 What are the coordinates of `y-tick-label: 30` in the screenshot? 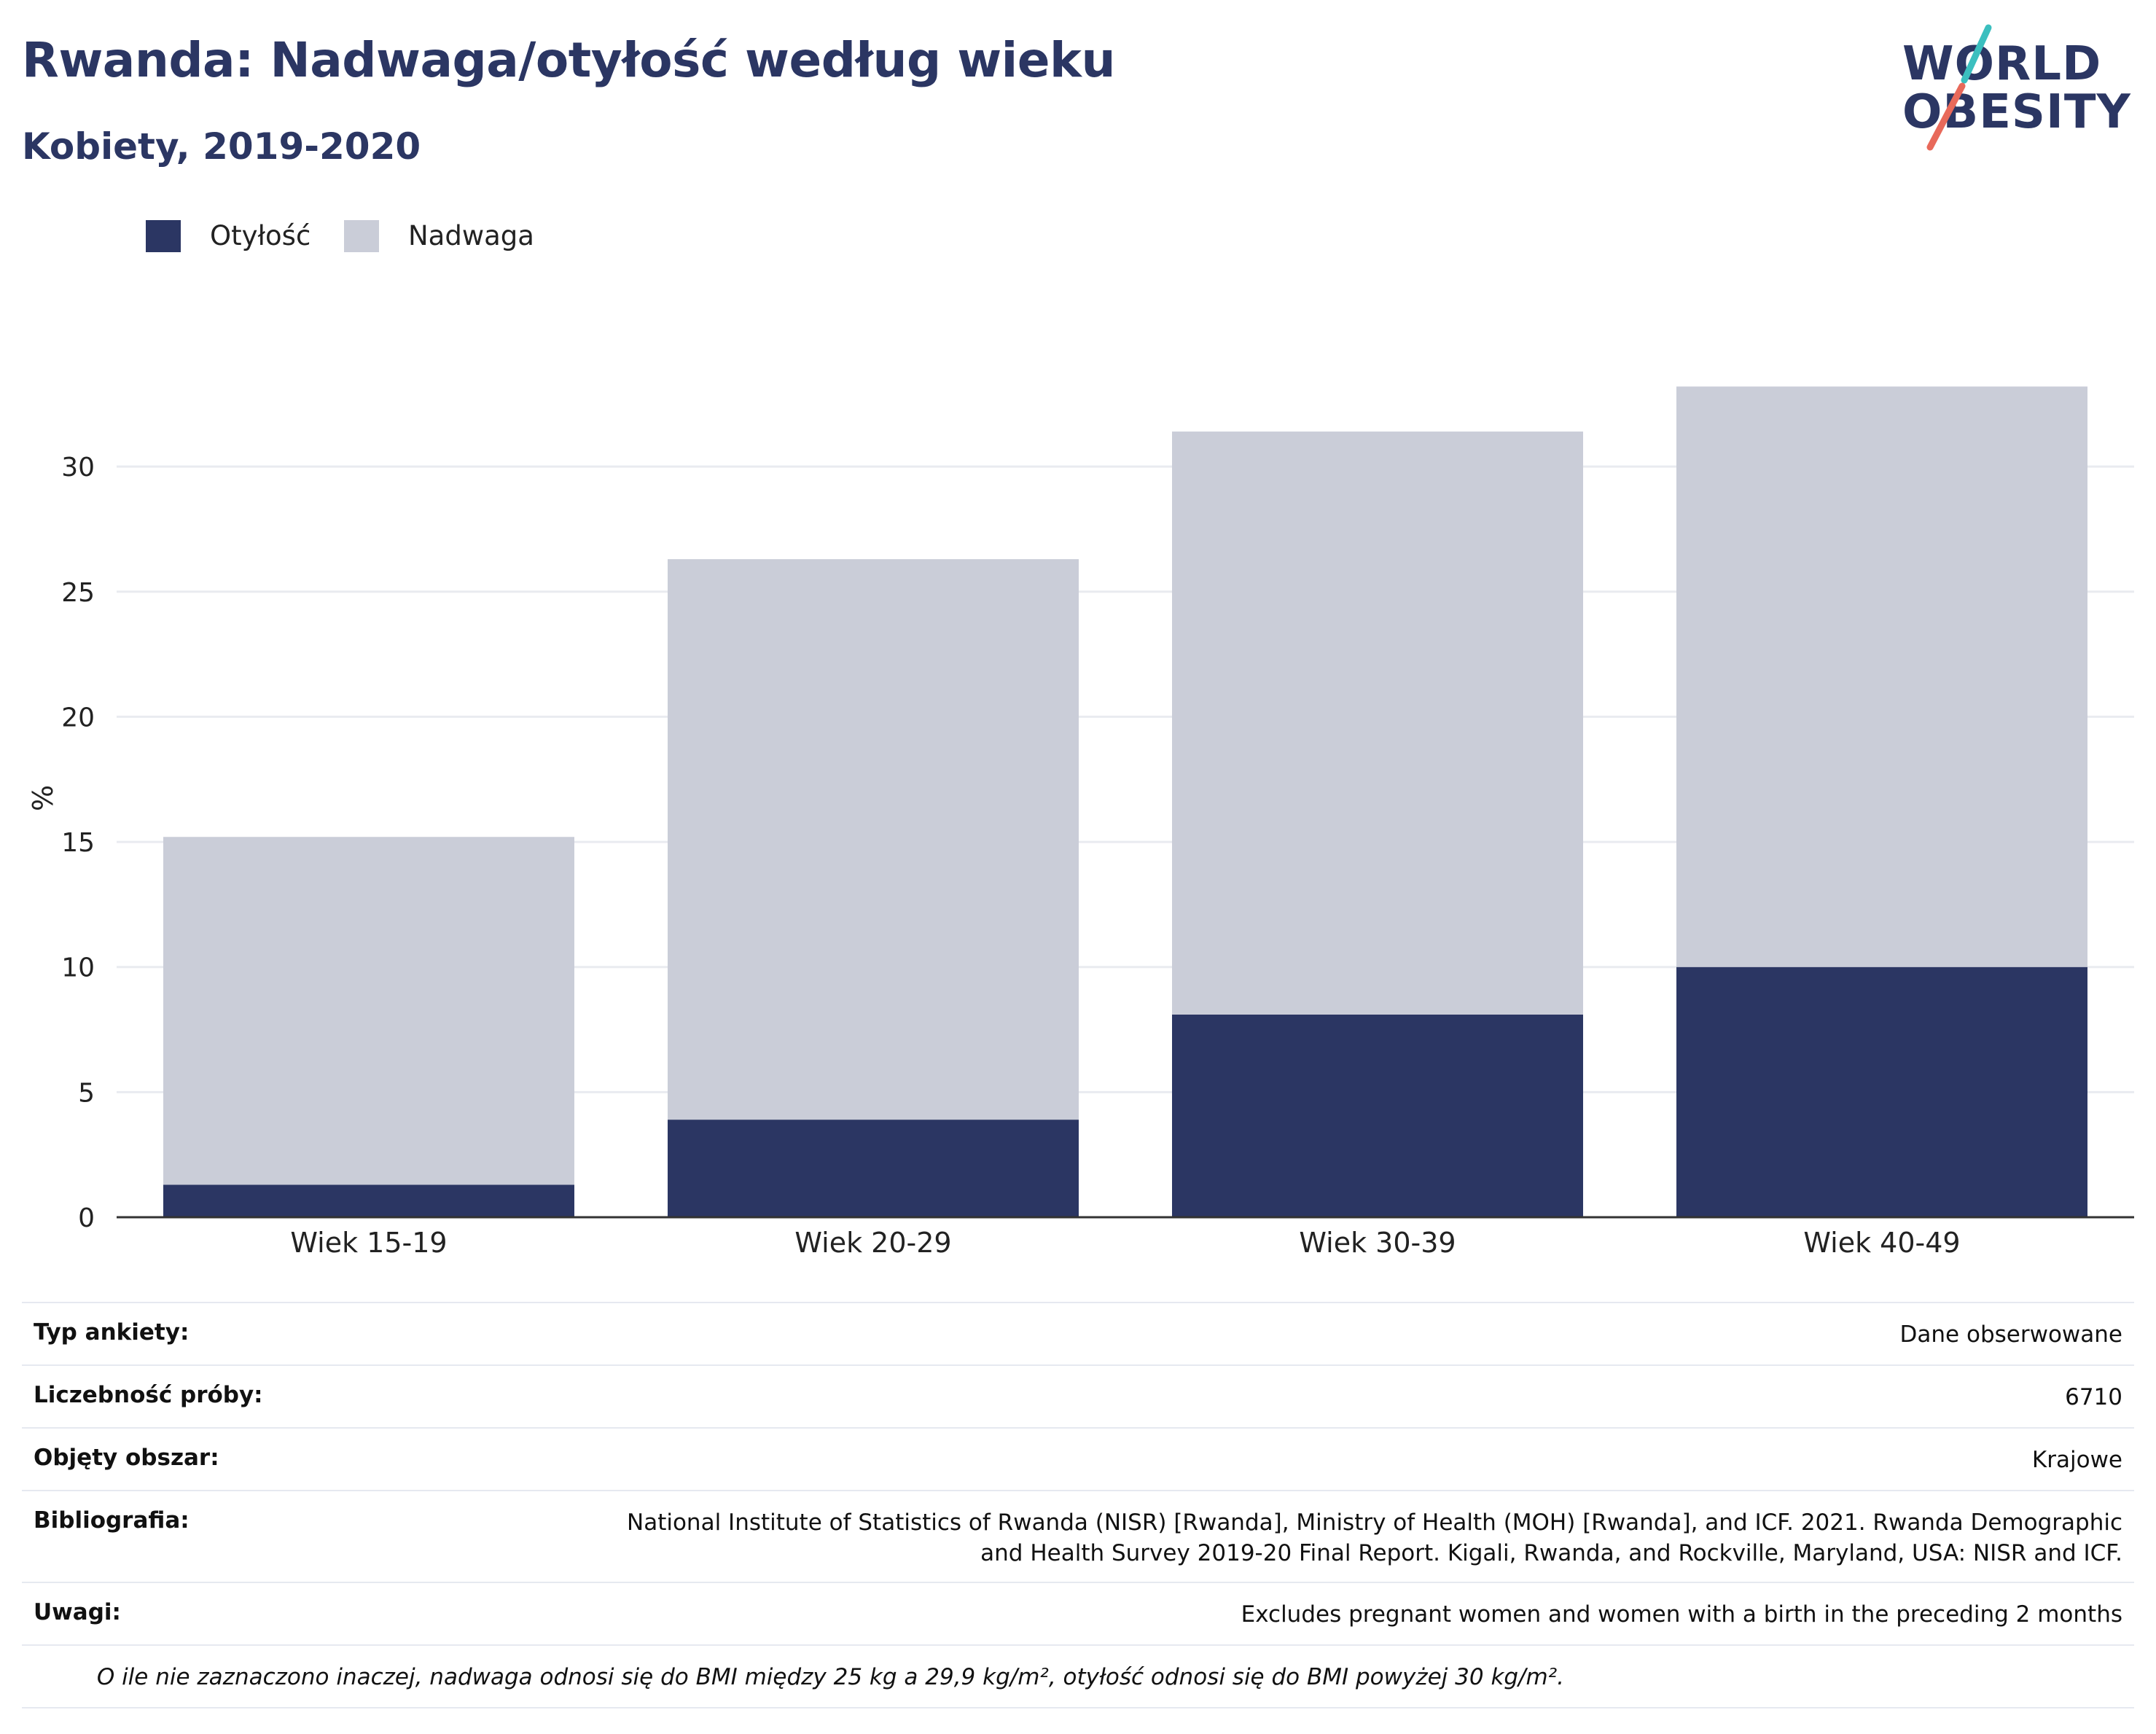 It's located at (78, 468).